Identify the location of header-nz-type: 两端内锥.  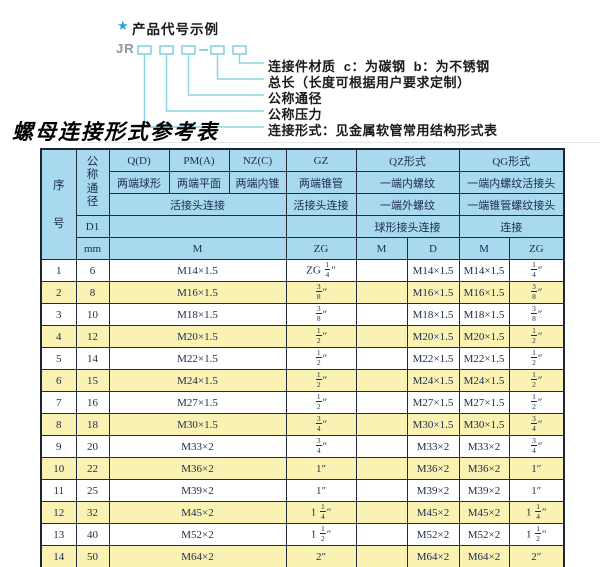
(257, 182).